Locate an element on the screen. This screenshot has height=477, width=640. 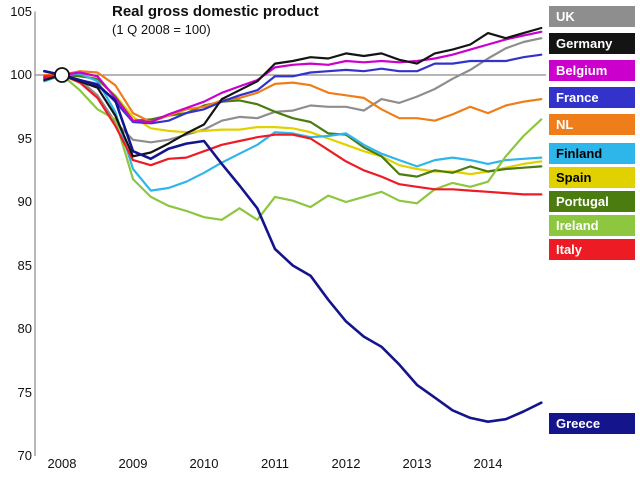
y-axis-label: 90 is located at coordinates (24, 201).